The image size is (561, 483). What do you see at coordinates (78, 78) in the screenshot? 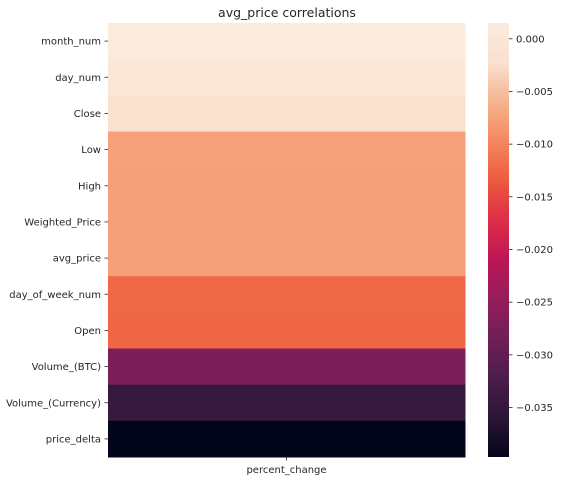
I see `row-label: day_num` at bounding box center [78, 78].